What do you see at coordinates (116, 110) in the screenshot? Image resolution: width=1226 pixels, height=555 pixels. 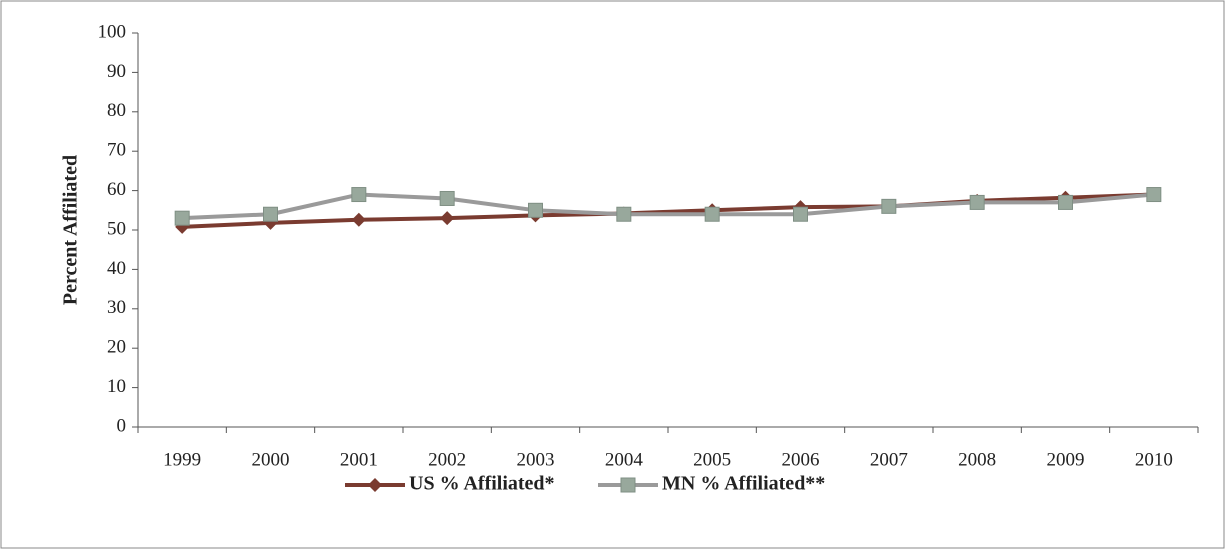 I see `y-tick-label: 80` at bounding box center [116, 110].